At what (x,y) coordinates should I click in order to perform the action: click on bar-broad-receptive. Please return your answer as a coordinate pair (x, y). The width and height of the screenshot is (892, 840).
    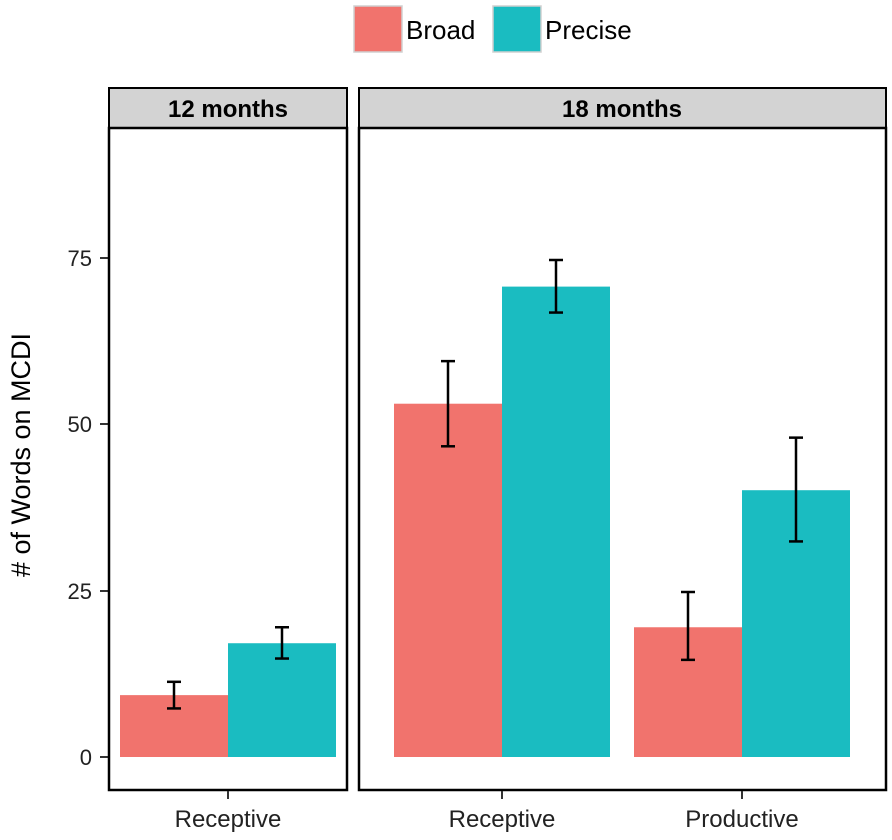
    Looking at the image, I should click on (448, 580).